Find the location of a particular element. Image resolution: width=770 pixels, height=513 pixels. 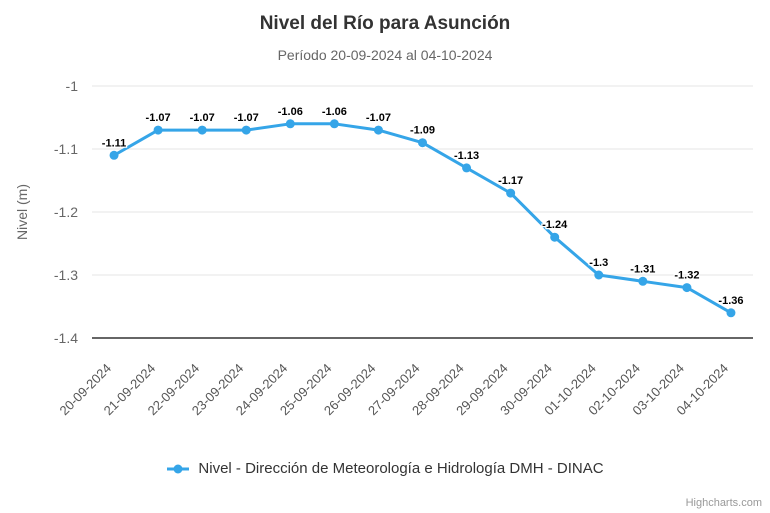

chart-title: Nivel del Río para Asunción is located at coordinates (385, 23).